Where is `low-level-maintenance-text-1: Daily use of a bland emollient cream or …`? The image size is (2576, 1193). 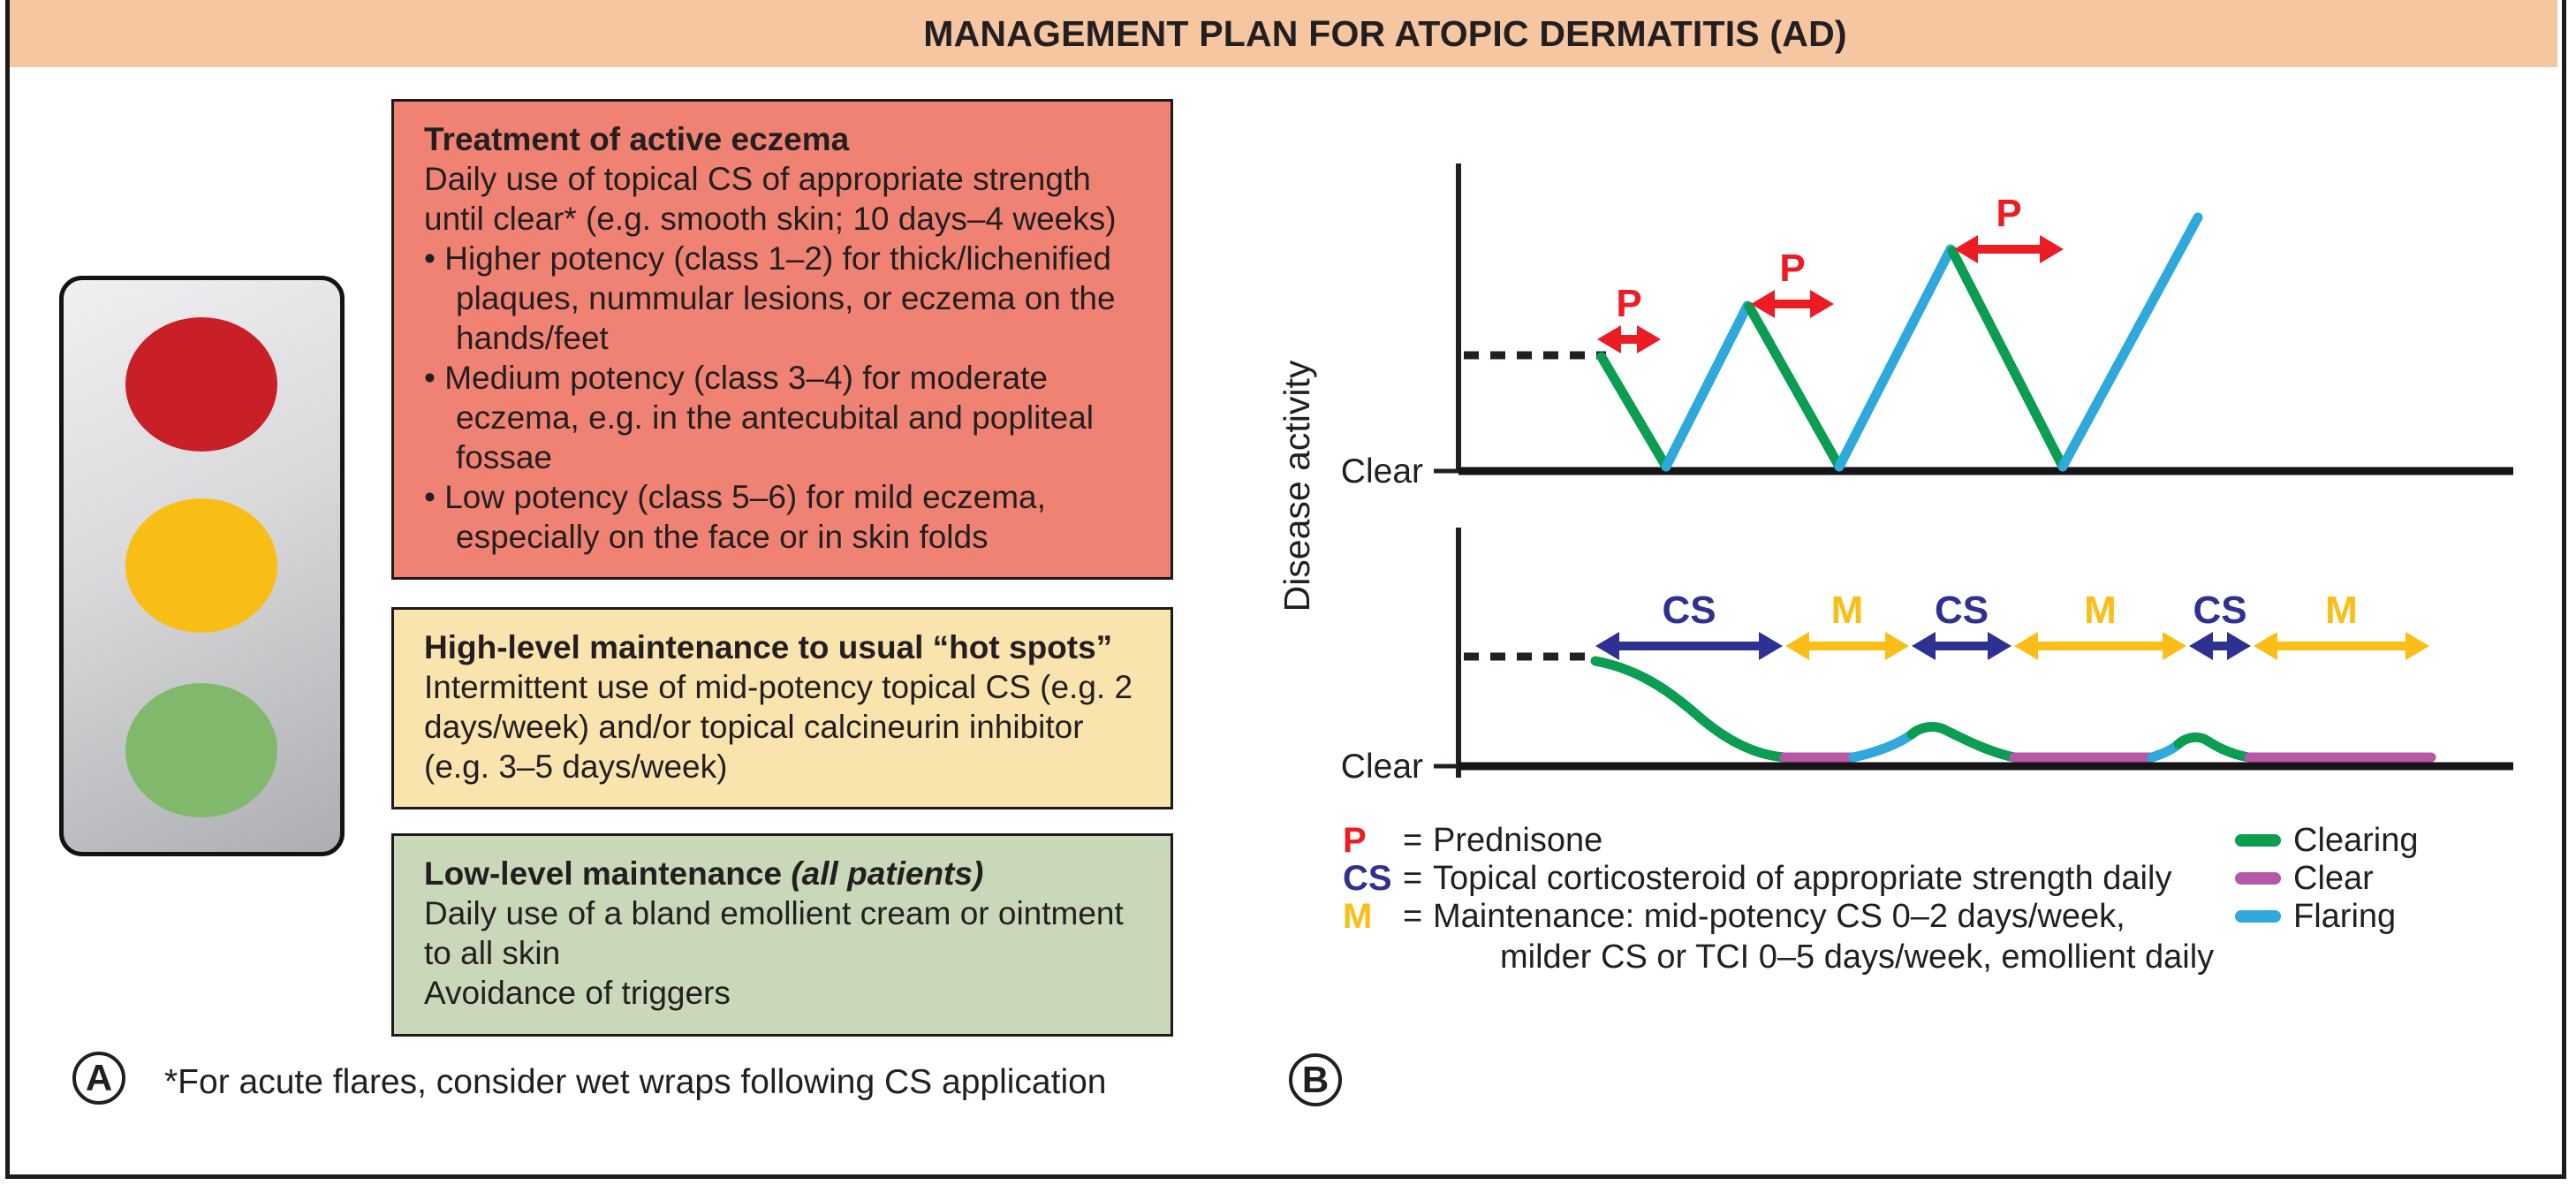
low-level-maintenance-text-1: Daily use of a bland emollient cream or … is located at coordinates (774, 933).